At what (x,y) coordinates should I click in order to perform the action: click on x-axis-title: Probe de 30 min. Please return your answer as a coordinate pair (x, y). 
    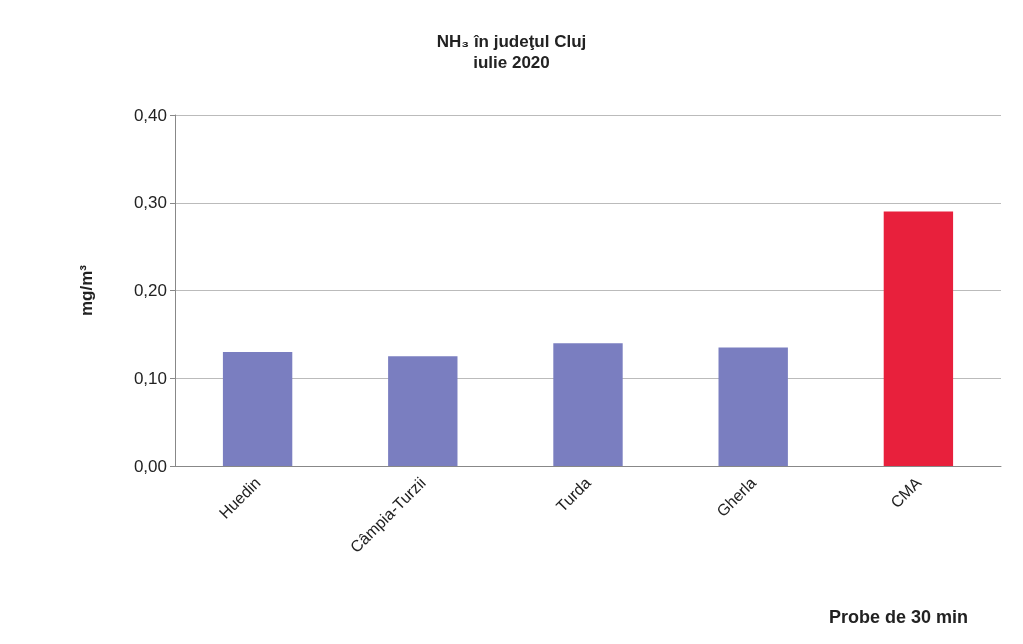
    Looking at the image, I should click on (898, 617).